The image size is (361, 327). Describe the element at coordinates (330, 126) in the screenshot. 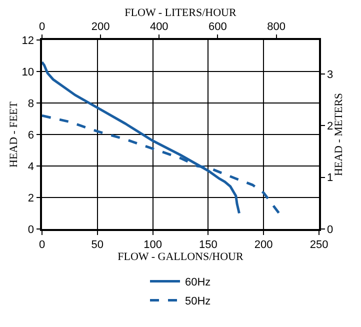

I see `y2-tick-label: 2` at that location.